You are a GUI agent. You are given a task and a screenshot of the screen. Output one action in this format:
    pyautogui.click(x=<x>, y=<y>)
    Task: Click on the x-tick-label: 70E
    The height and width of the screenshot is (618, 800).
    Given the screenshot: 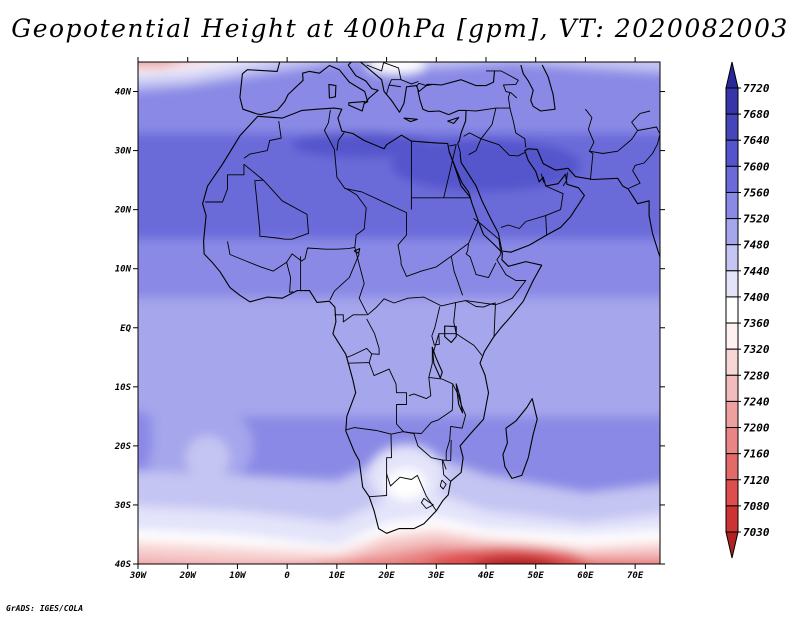 What is the action you would take?
    pyautogui.click(x=635, y=576)
    